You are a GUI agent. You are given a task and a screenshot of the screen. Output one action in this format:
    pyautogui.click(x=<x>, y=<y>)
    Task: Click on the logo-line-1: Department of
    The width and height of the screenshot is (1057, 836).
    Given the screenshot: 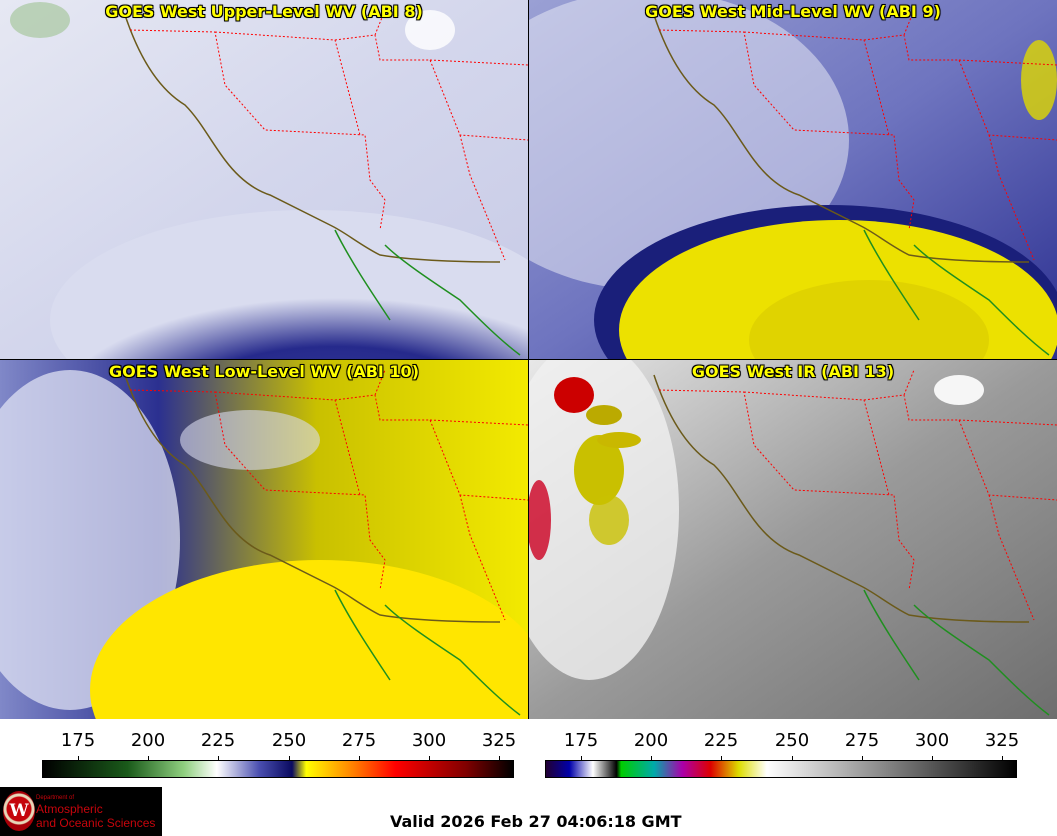 What is the action you would take?
    pyautogui.click(x=55, y=798)
    